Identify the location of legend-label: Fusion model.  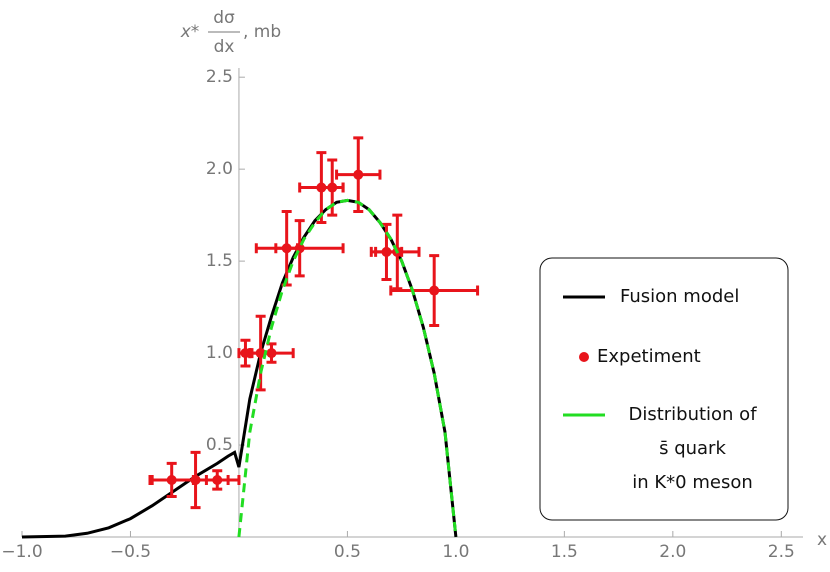
(679, 296).